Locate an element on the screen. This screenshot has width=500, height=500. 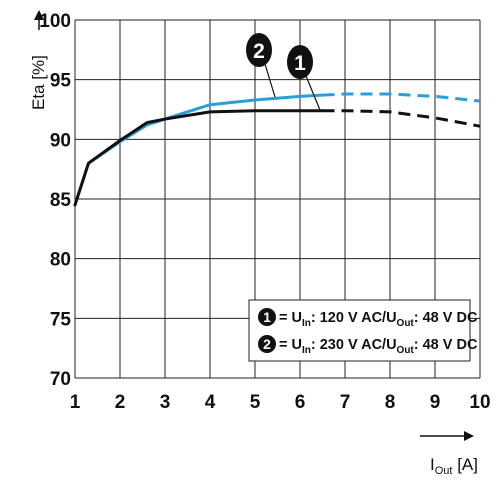
x-tick-label: 4 is located at coordinates (210, 402).